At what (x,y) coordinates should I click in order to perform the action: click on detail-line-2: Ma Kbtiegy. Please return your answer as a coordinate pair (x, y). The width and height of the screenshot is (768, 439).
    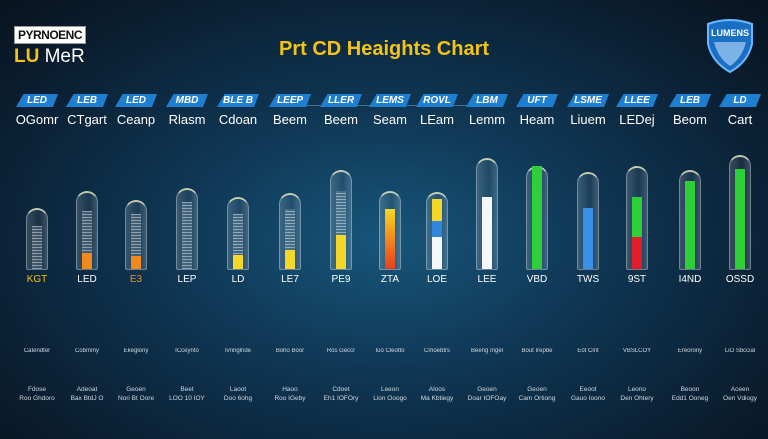
    Looking at the image, I should click on (437, 398).